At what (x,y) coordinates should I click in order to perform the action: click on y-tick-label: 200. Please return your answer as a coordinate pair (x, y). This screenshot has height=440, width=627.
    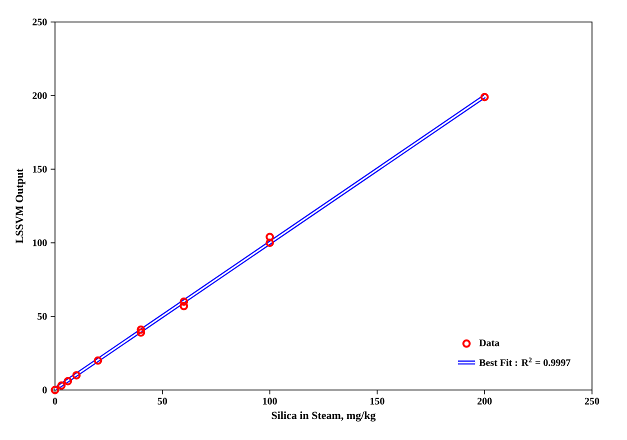
    Looking at the image, I should click on (39, 95).